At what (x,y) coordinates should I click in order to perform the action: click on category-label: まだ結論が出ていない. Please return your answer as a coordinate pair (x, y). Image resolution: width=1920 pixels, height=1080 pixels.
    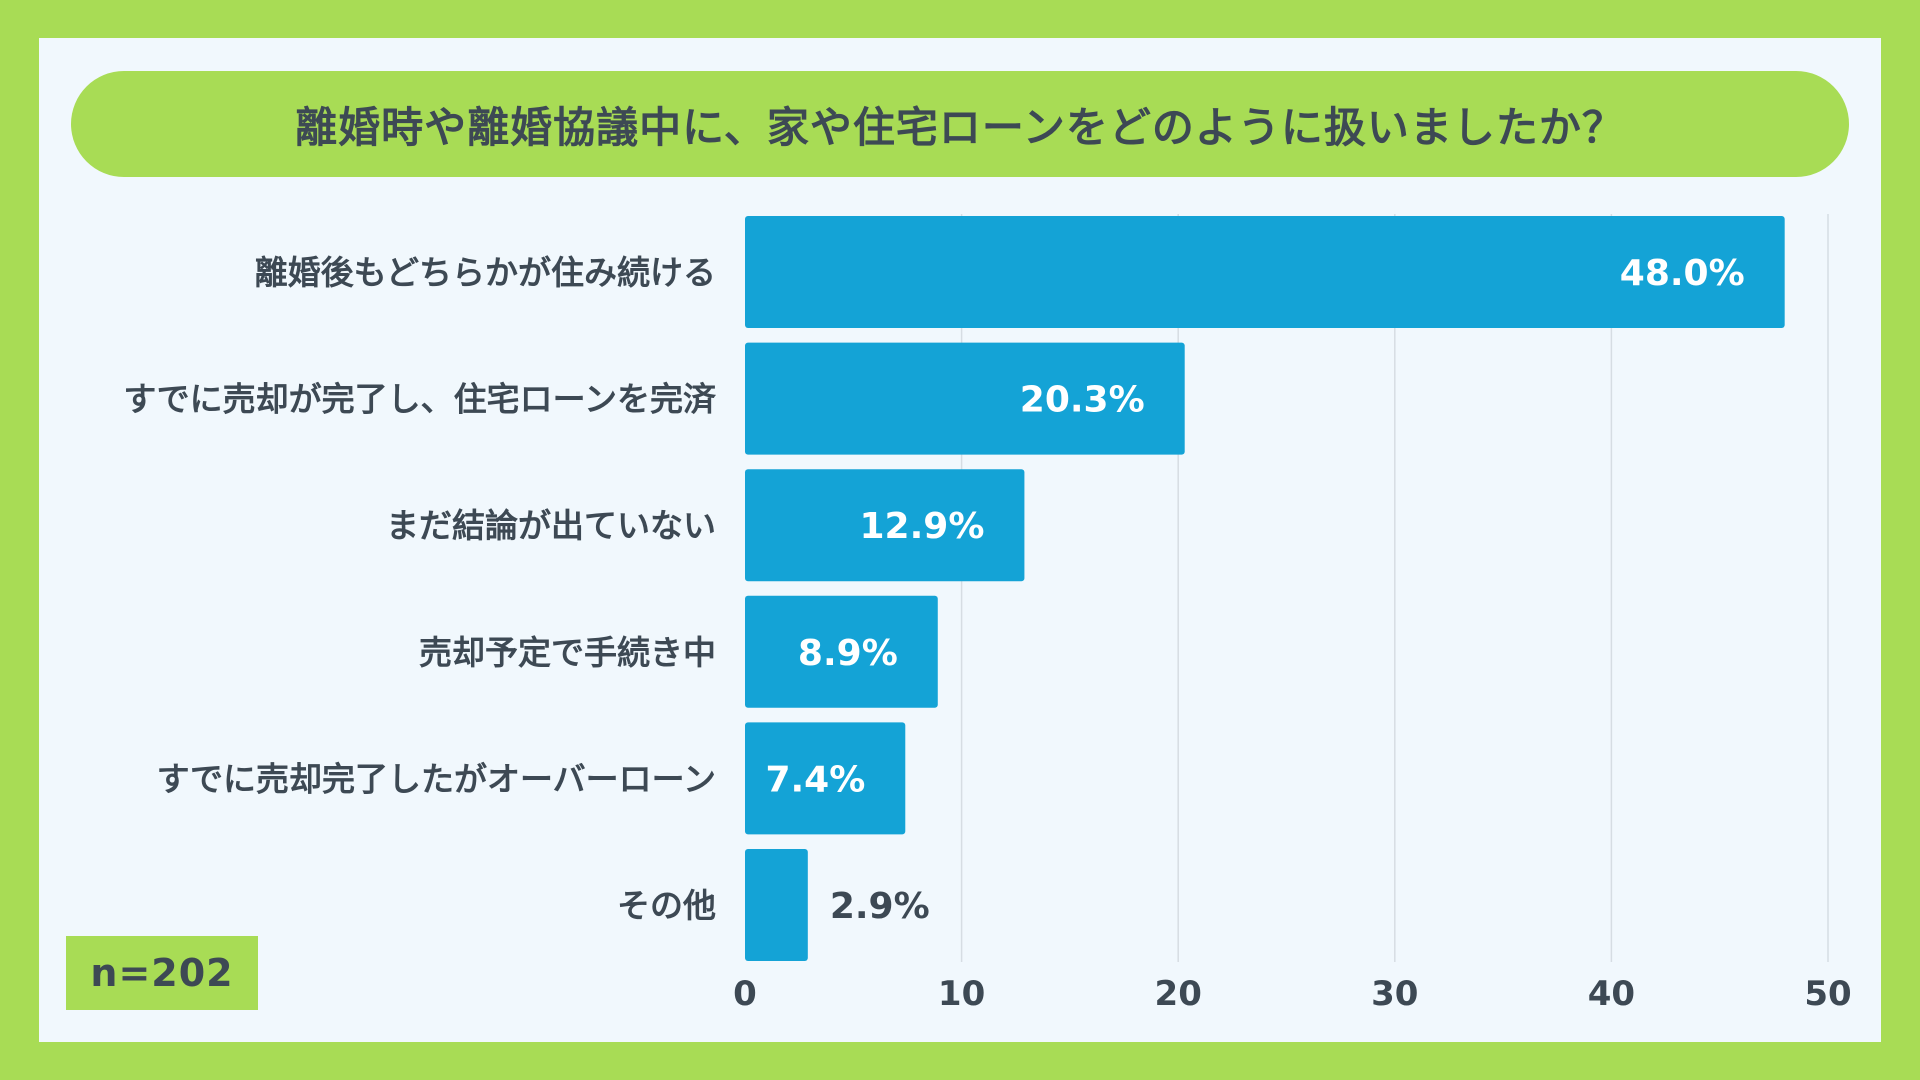
    Looking at the image, I should click on (551, 525).